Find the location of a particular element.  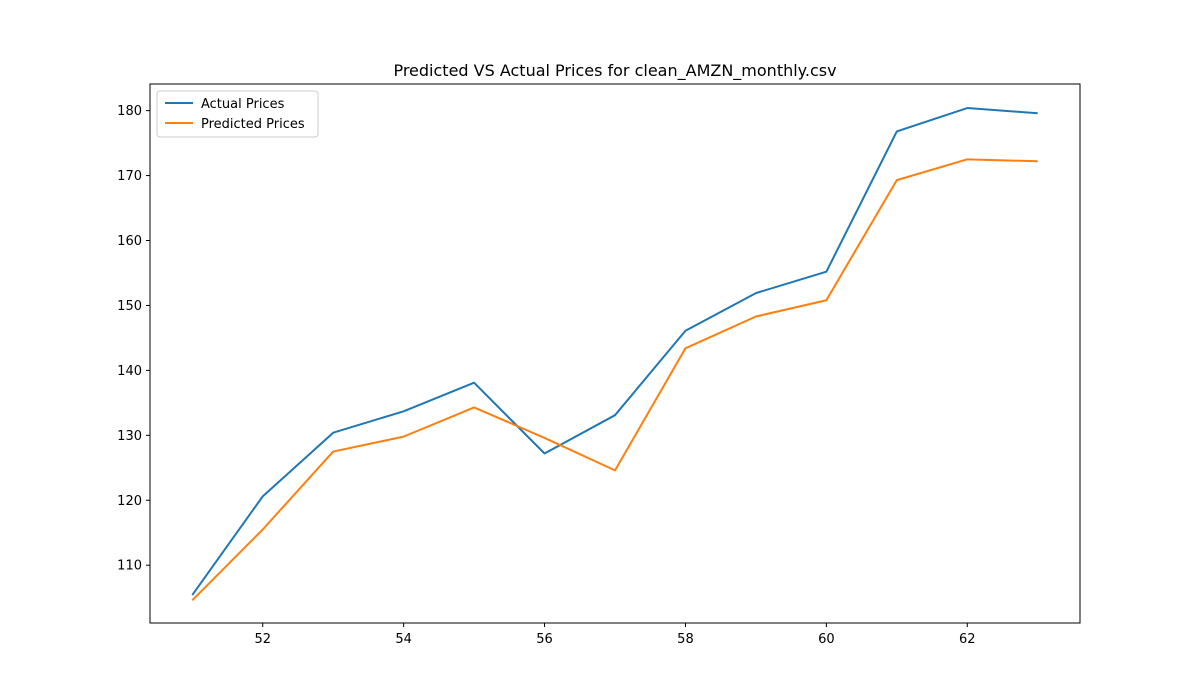

y-tick-label: 170 is located at coordinates (129, 176).